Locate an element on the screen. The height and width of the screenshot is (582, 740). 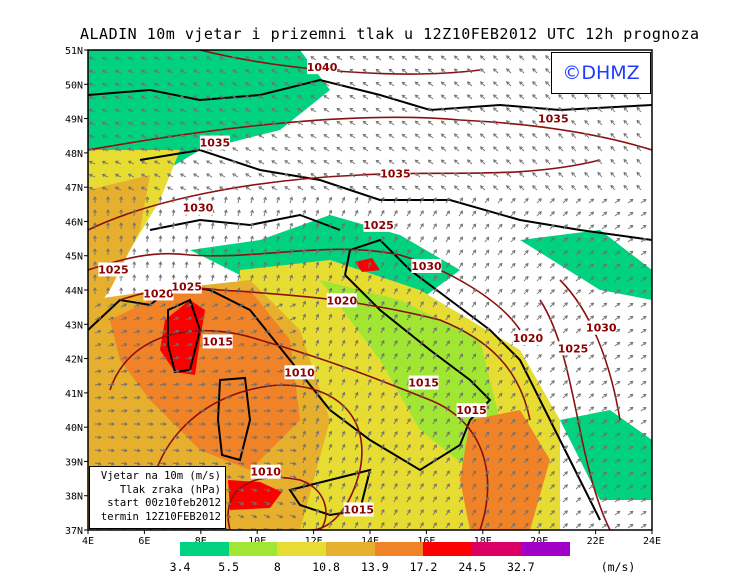
svg-text: 1030 is located at coordinates (198, 208).